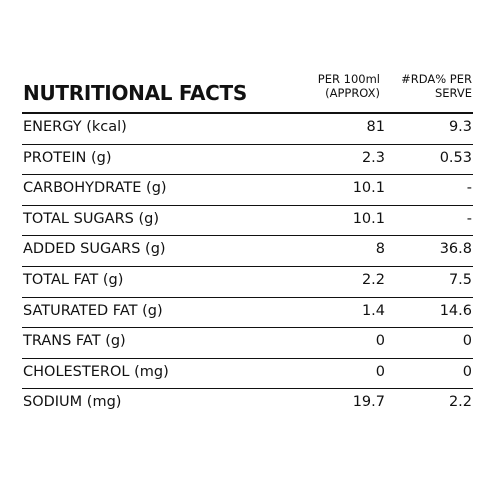  Describe the element at coordinates (375, 127) in the screenshot. I see `per-100ml-value: 81` at that location.